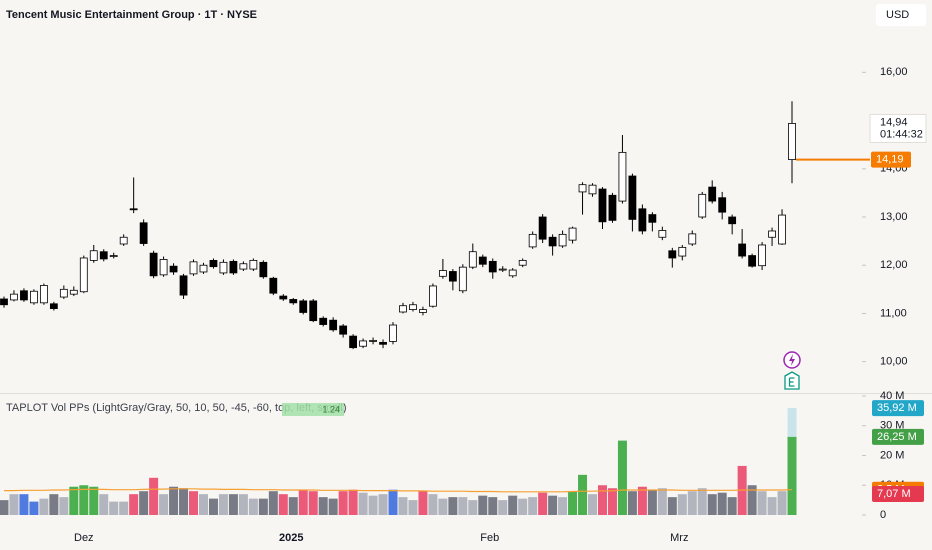  What do you see at coordinates (489, 538) in the screenshot?
I see `x-tick-label: Feb` at bounding box center [489, 538].